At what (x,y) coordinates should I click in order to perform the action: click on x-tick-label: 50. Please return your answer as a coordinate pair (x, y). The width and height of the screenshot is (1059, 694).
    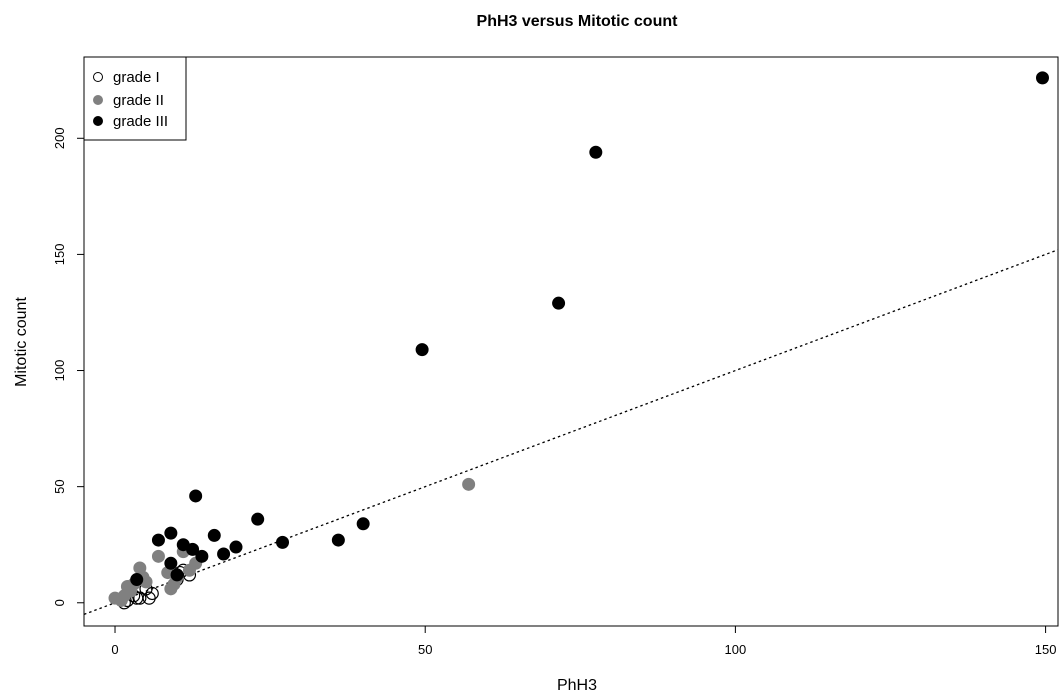
    Looking at the image, I should click on (425, 649).